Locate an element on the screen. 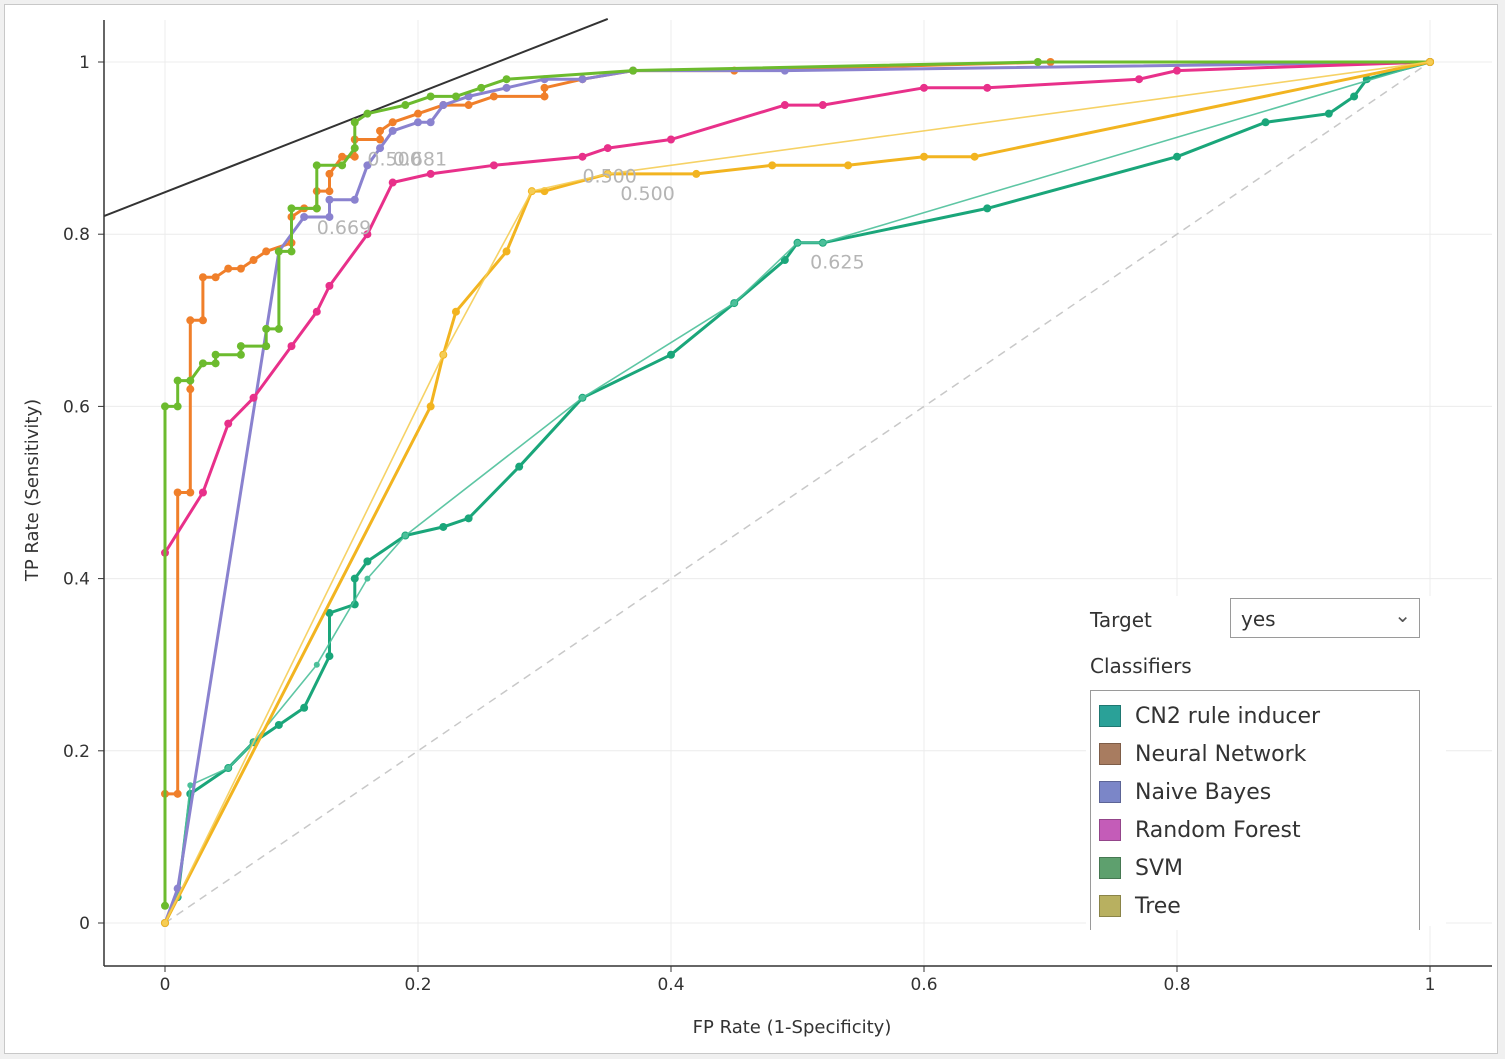  target-dropdown: yes ⌄ is located at coordinates (1325, 618).